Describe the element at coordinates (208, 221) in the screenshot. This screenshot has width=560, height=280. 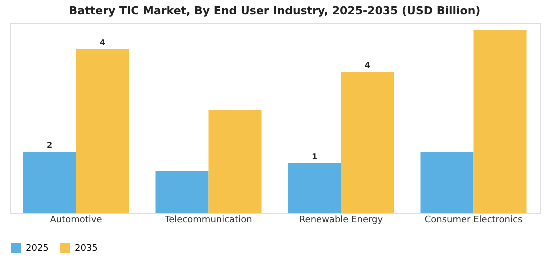
I see `x-tick-label: Telecommunication` at that location.